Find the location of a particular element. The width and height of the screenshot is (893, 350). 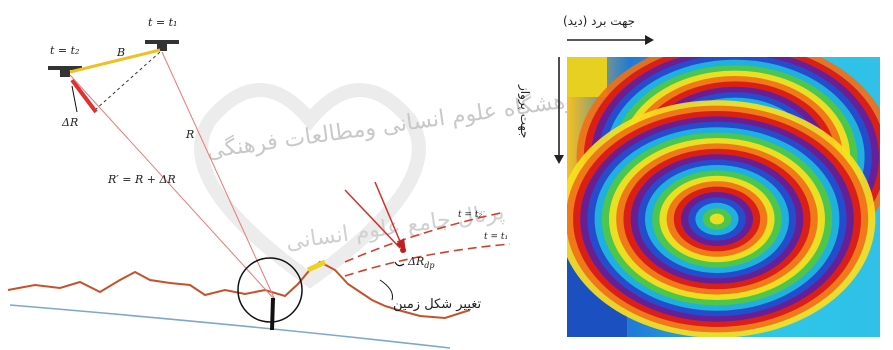

label-t-t1: t = t₁ is located at coordinates (163, 22).